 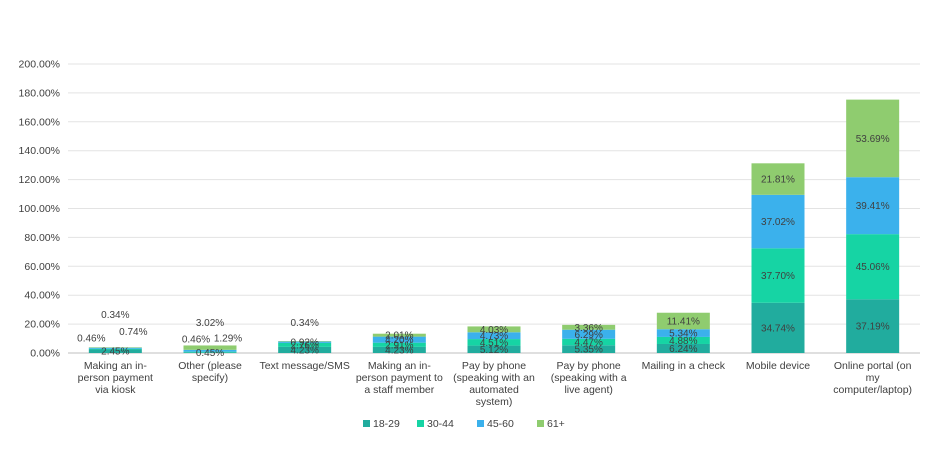 I want to click on category-label-line: system), so click(x=494, y=402).